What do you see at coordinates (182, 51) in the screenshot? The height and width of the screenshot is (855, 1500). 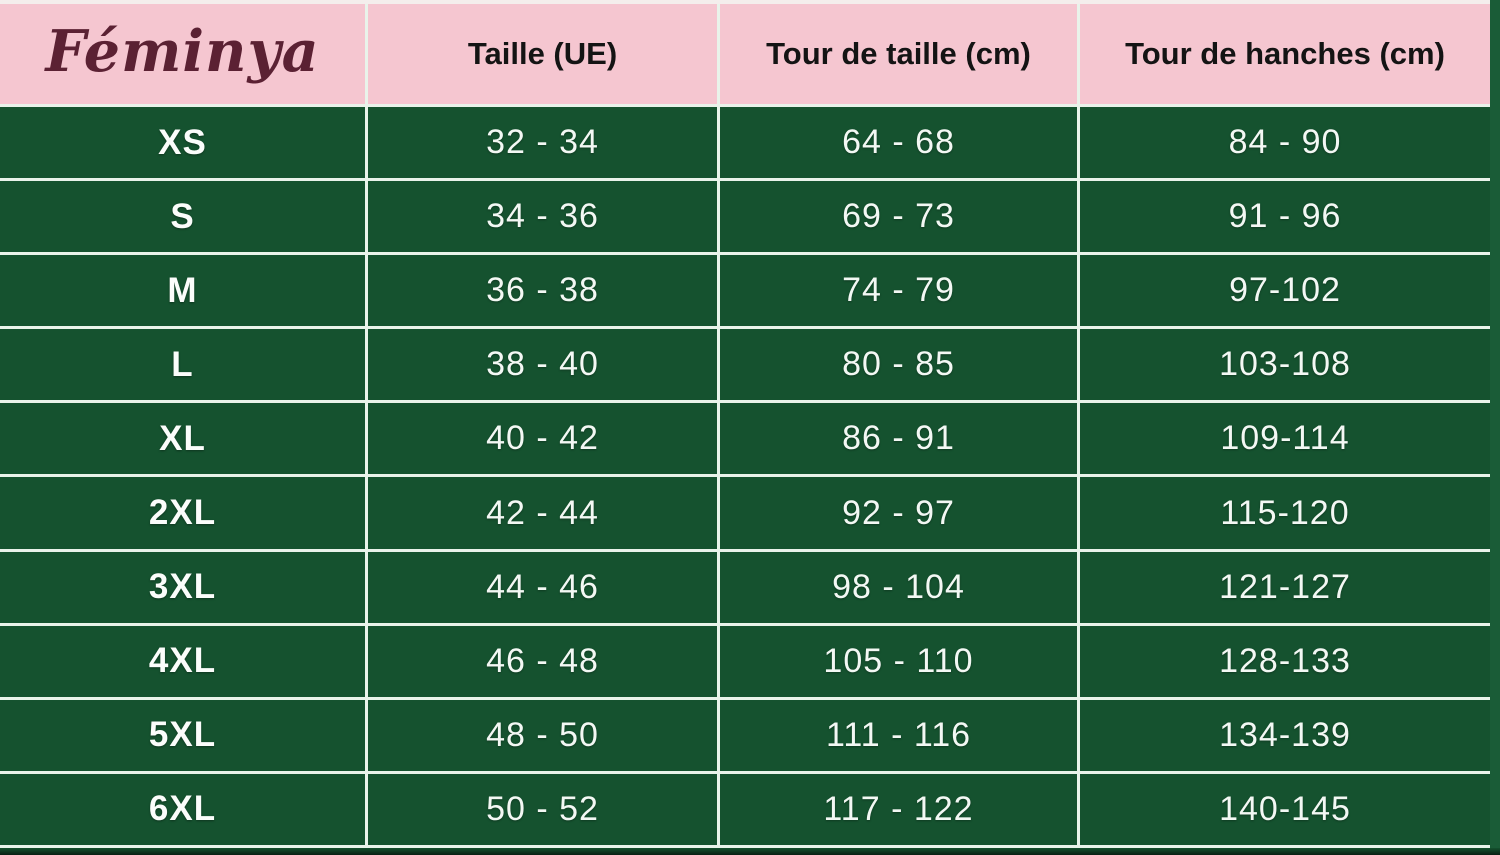 I see `brand-logo: Féminya` at bounding box center [182, 51].